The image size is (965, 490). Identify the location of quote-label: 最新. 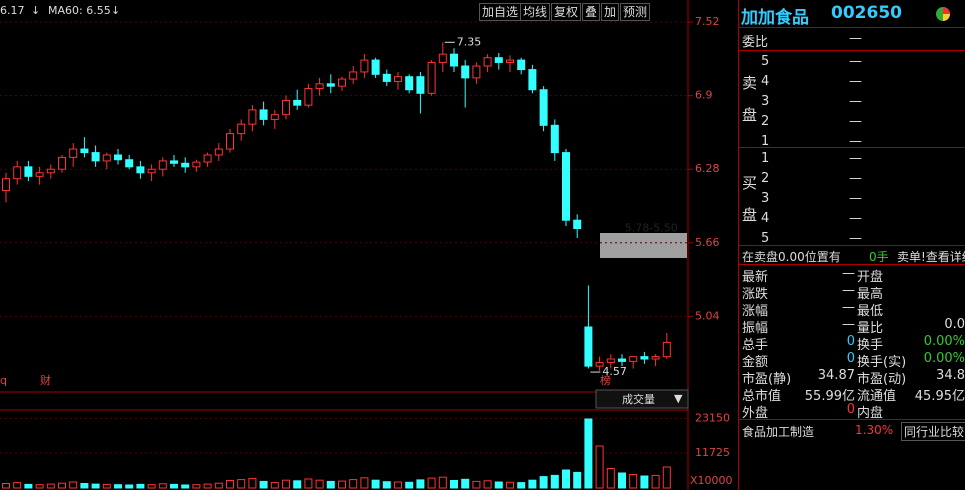
(755, 277).